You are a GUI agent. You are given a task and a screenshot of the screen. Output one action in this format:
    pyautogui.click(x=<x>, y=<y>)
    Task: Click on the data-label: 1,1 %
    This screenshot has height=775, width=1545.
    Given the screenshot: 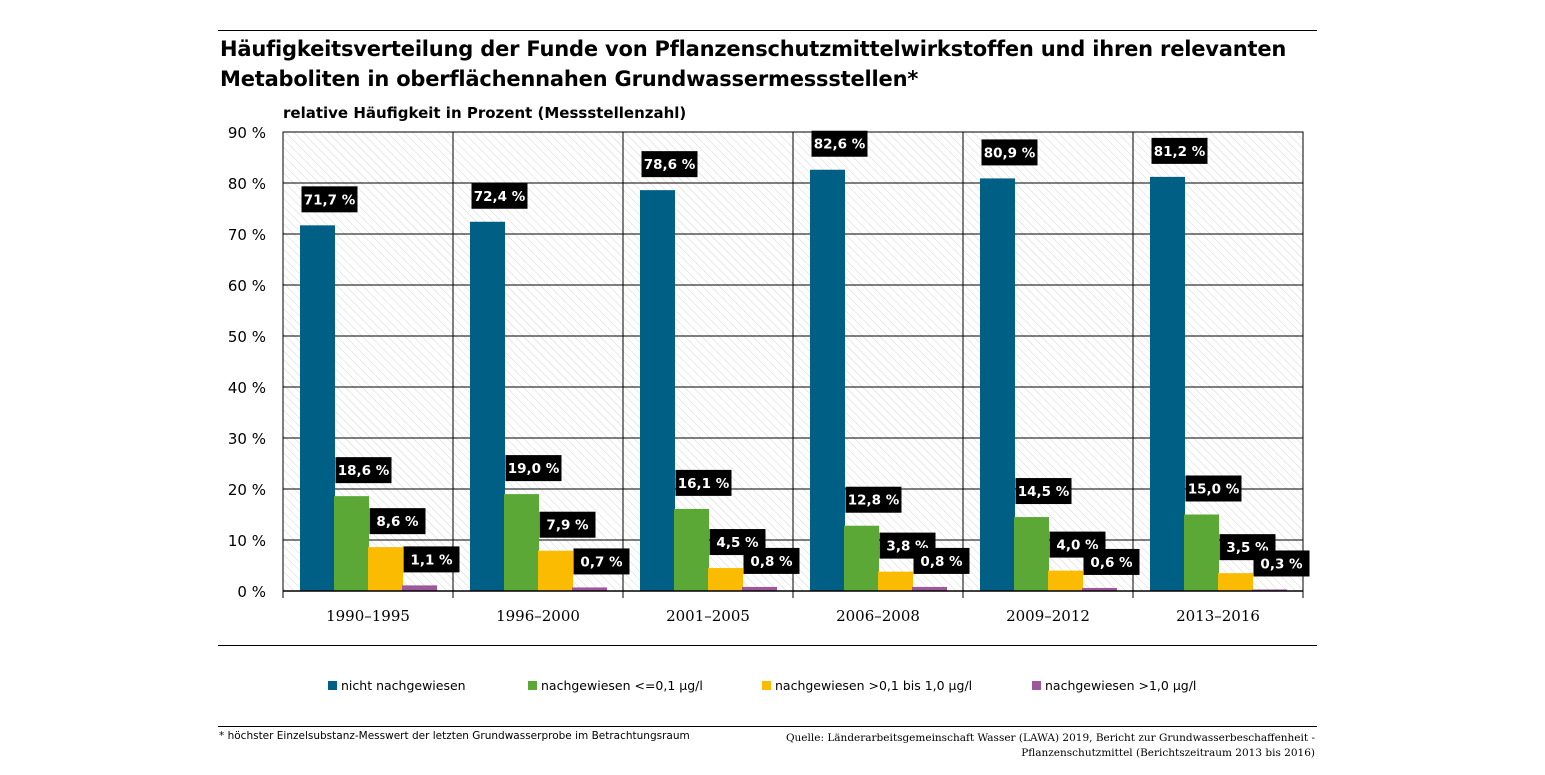 What is the action you would take?
    pyautogui.click(x=431, y=560)
    